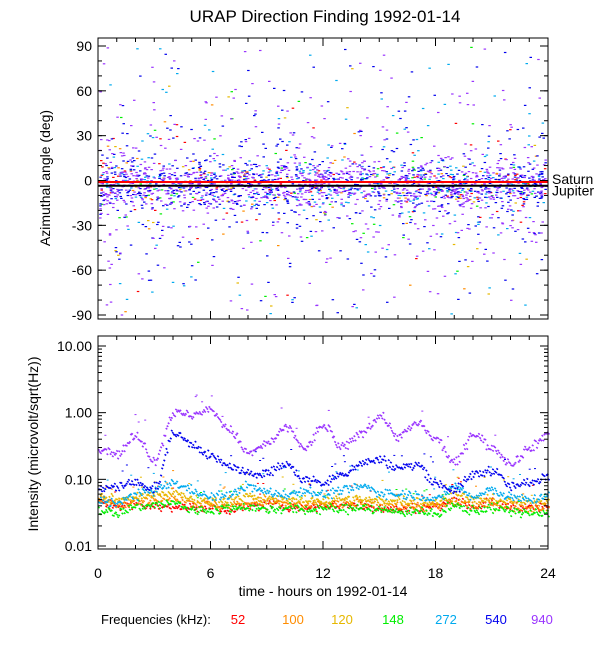 This screenshot has height=650, width=600. What do you see at coordinates (84, 91) in the screenshot?
I see `azimuth-y-tick-label: 60` at bounding box center [84, 91].